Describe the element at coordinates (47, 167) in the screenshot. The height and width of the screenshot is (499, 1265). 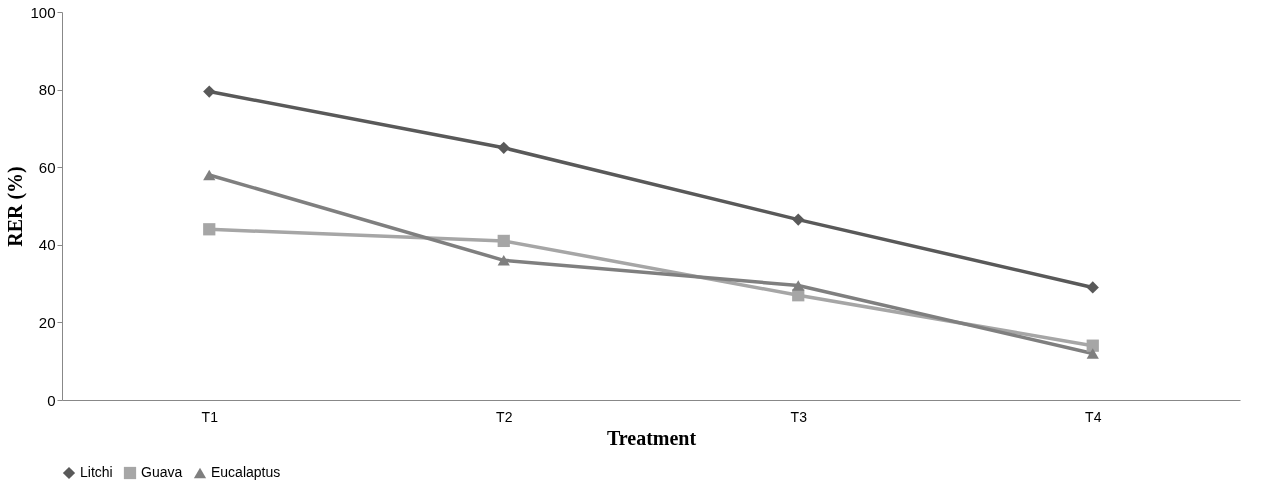
I see `y-tick-label: 60` at that location.